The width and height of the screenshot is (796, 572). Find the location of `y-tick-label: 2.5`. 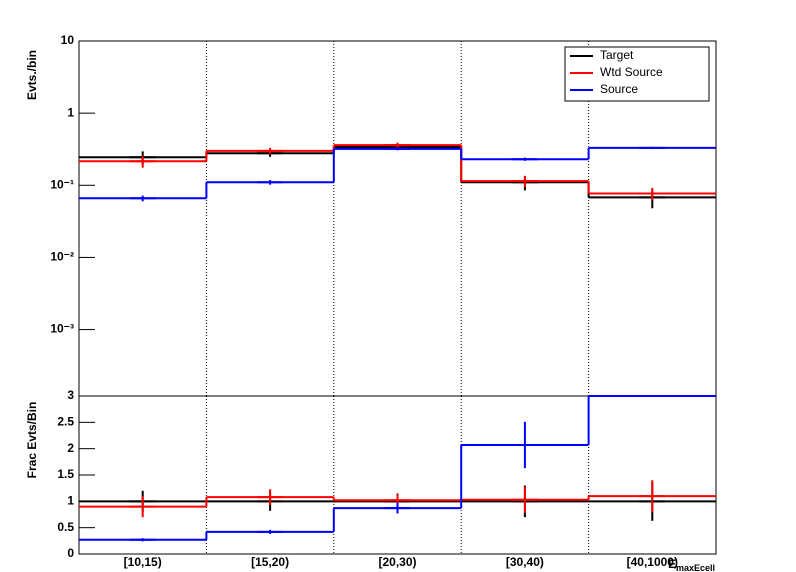

y-tick-label: 2.5 is located at coordinates (65, 422).